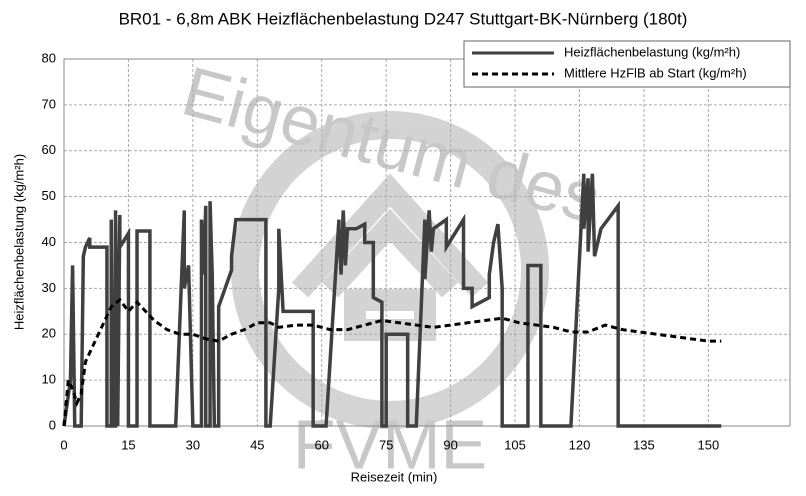 This screenshot has height=496, width=806. I want to click on legend-box, so click(627, 64).